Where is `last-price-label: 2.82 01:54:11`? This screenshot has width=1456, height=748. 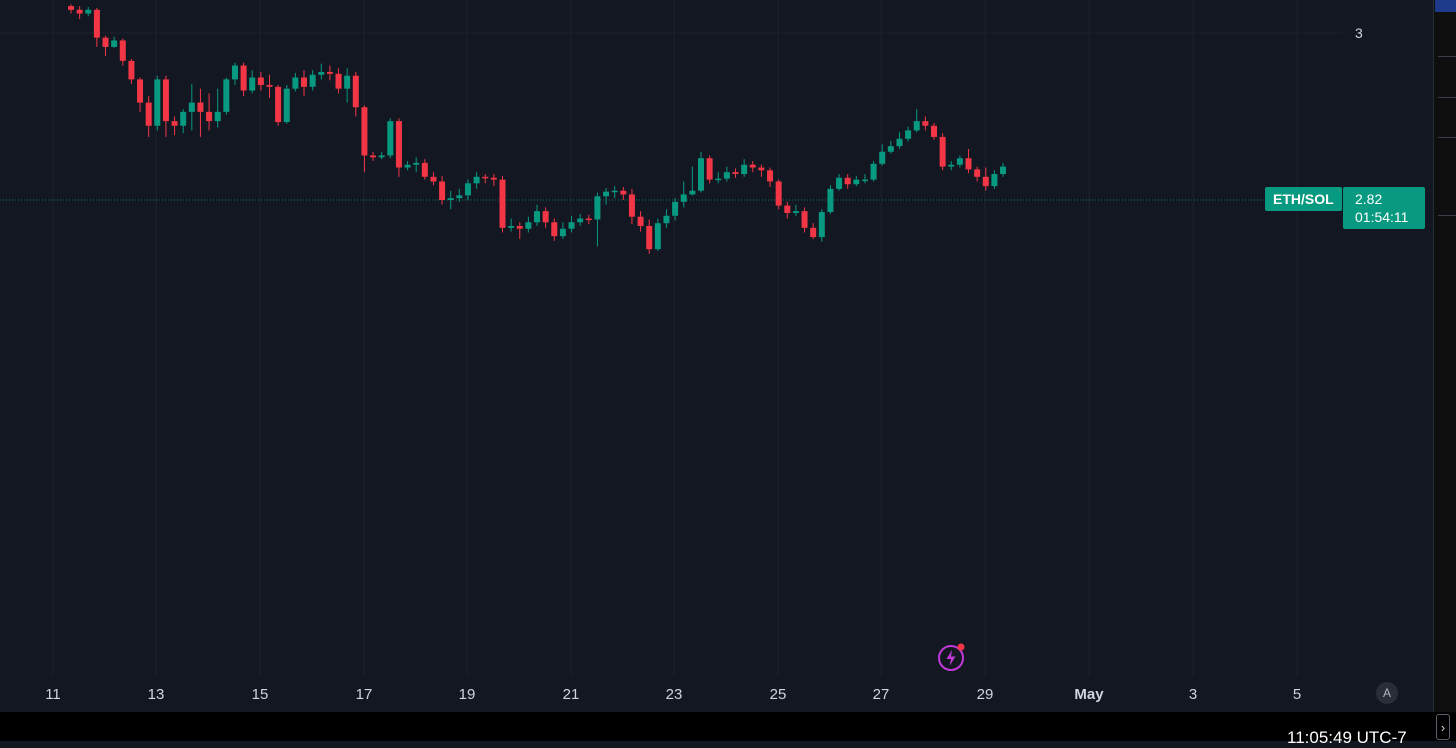 last-price-label: 2.82 01:54:11 is located at coordinates (1384, 208).